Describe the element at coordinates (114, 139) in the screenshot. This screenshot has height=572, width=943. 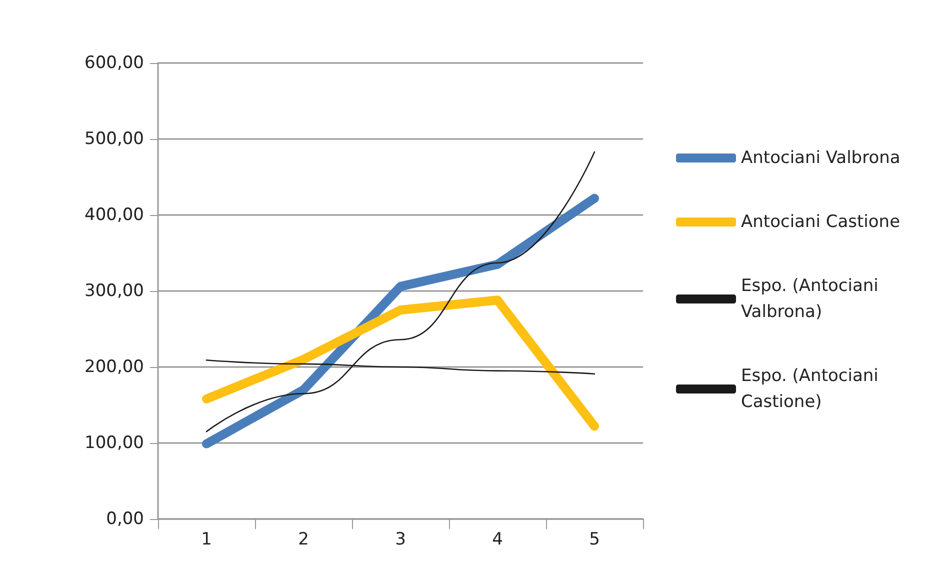
I see `y-tick-label: 500,00` at that location.